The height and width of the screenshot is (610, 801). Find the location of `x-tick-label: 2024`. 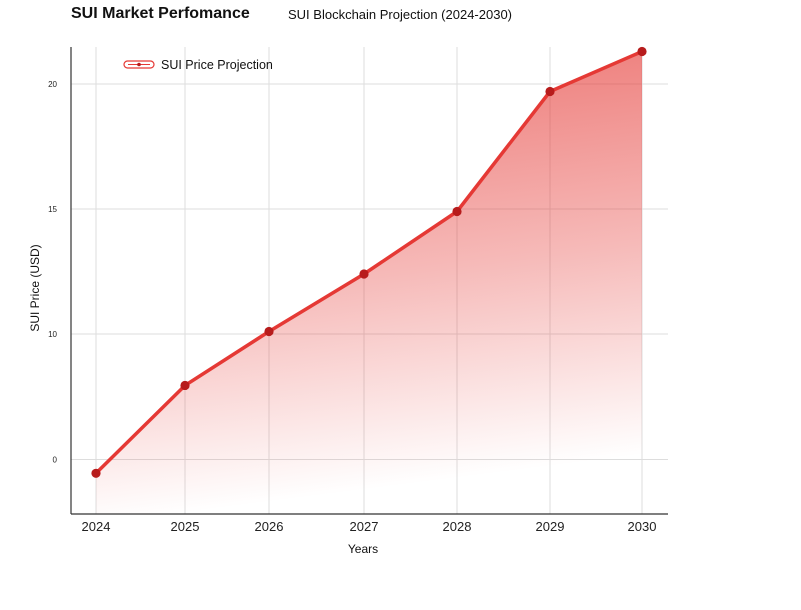

x-tick-label: 2024 is located at coordinates (96, 526).